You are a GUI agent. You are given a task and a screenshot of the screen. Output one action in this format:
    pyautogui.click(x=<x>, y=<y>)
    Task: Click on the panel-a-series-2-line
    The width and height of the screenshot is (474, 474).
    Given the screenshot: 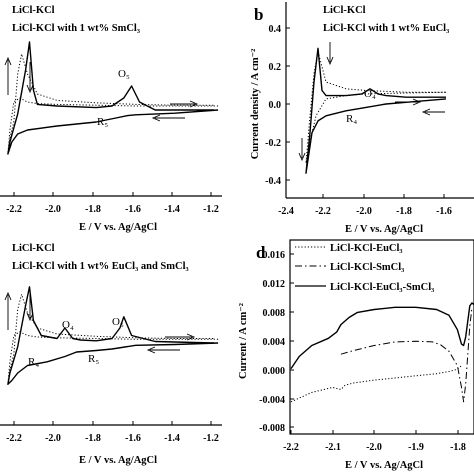 What is the action you would take?
    pyautogui.click(x=113, y=98)
    